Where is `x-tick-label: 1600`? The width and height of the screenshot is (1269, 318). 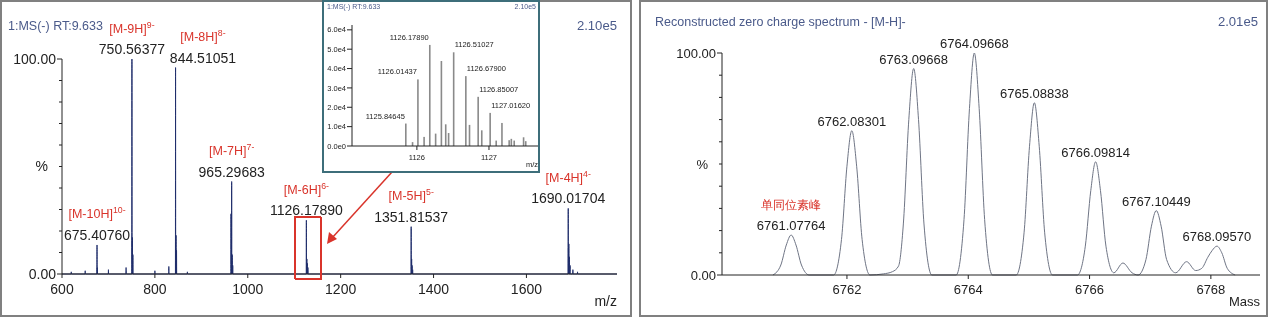 x-tick-label: 1600 is located at coordinates (526, 289).